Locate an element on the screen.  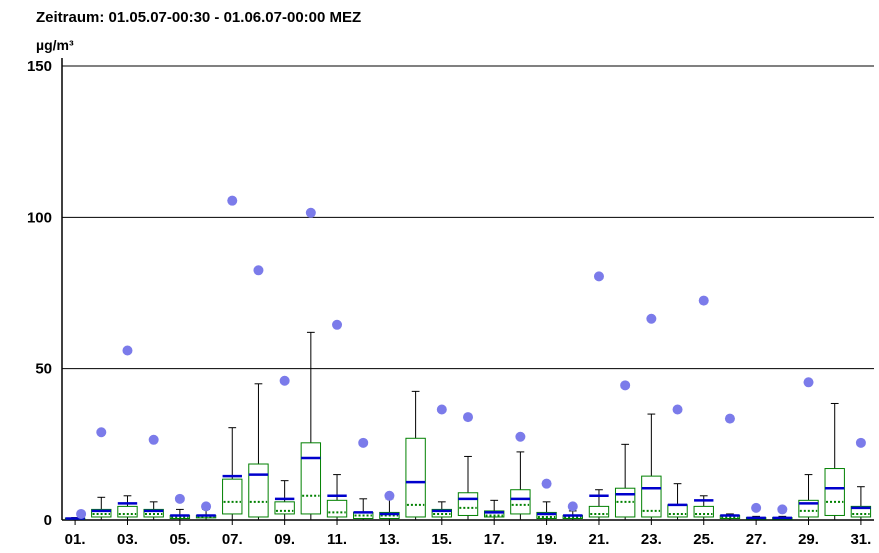
x-tick-label: 05. is located at coordinates (179, 539).